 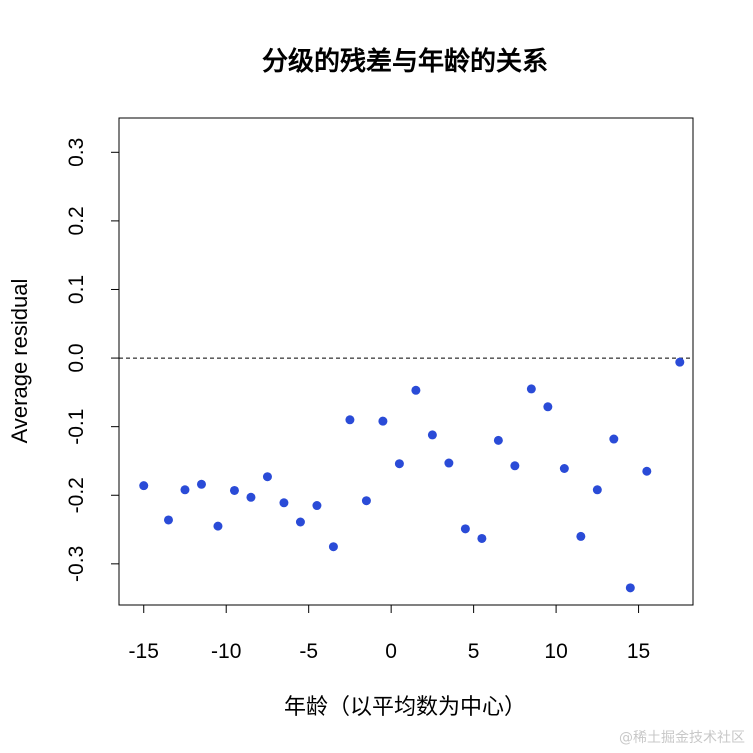 I want to click on y-tick-label: -0.2, so click(x=76, y=495).